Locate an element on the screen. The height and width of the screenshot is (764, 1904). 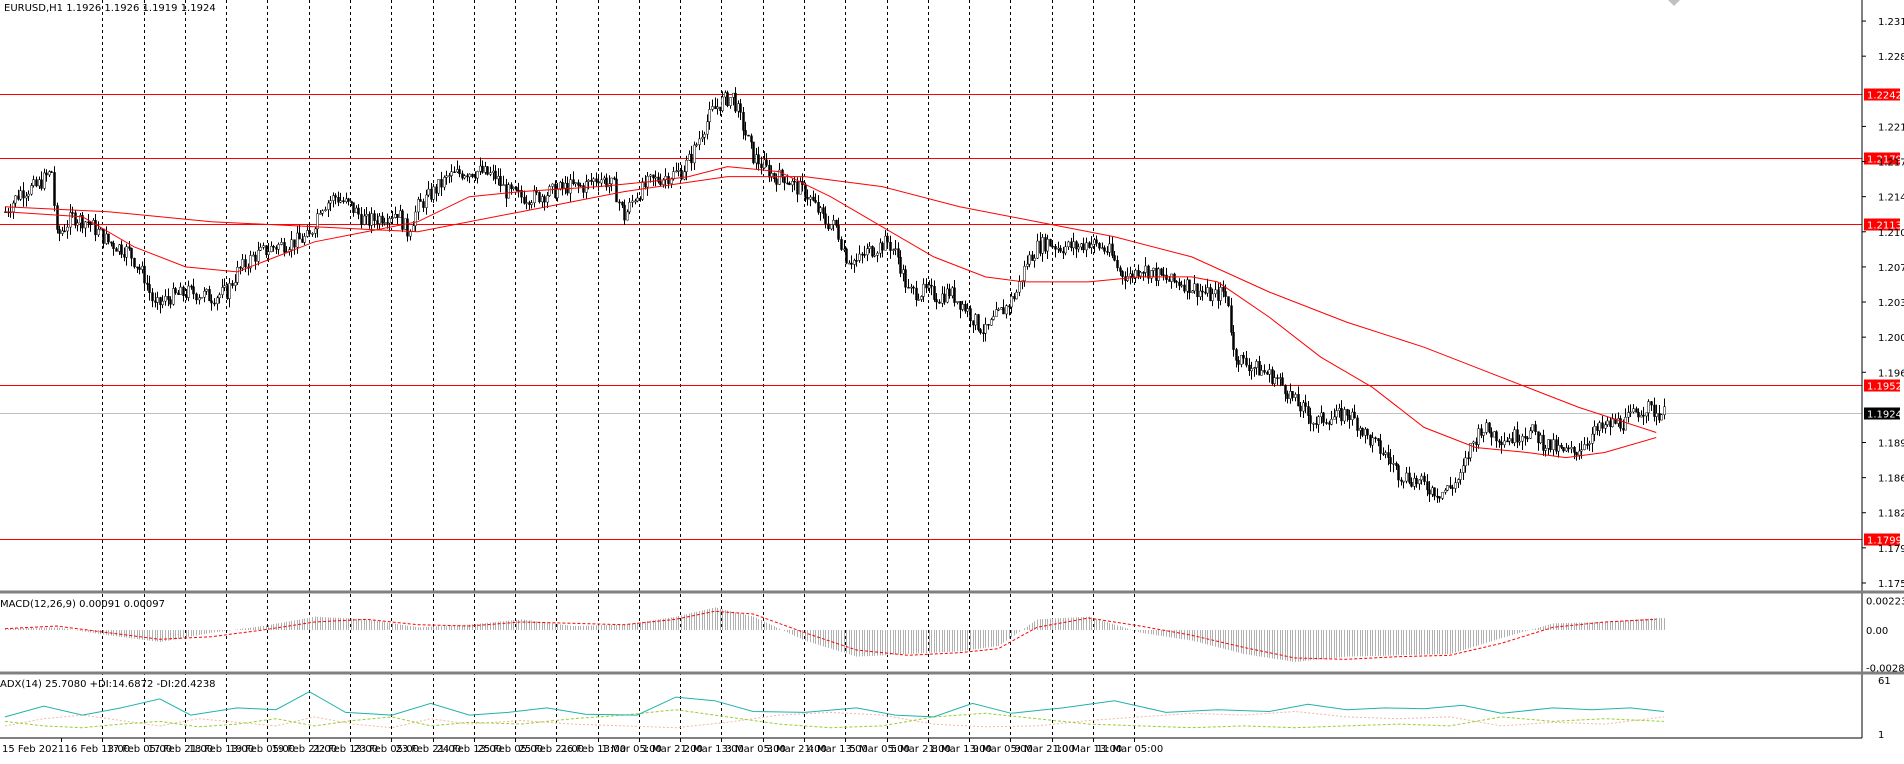
chart-shift-marker-icon is located at coordinates (1674, 3).